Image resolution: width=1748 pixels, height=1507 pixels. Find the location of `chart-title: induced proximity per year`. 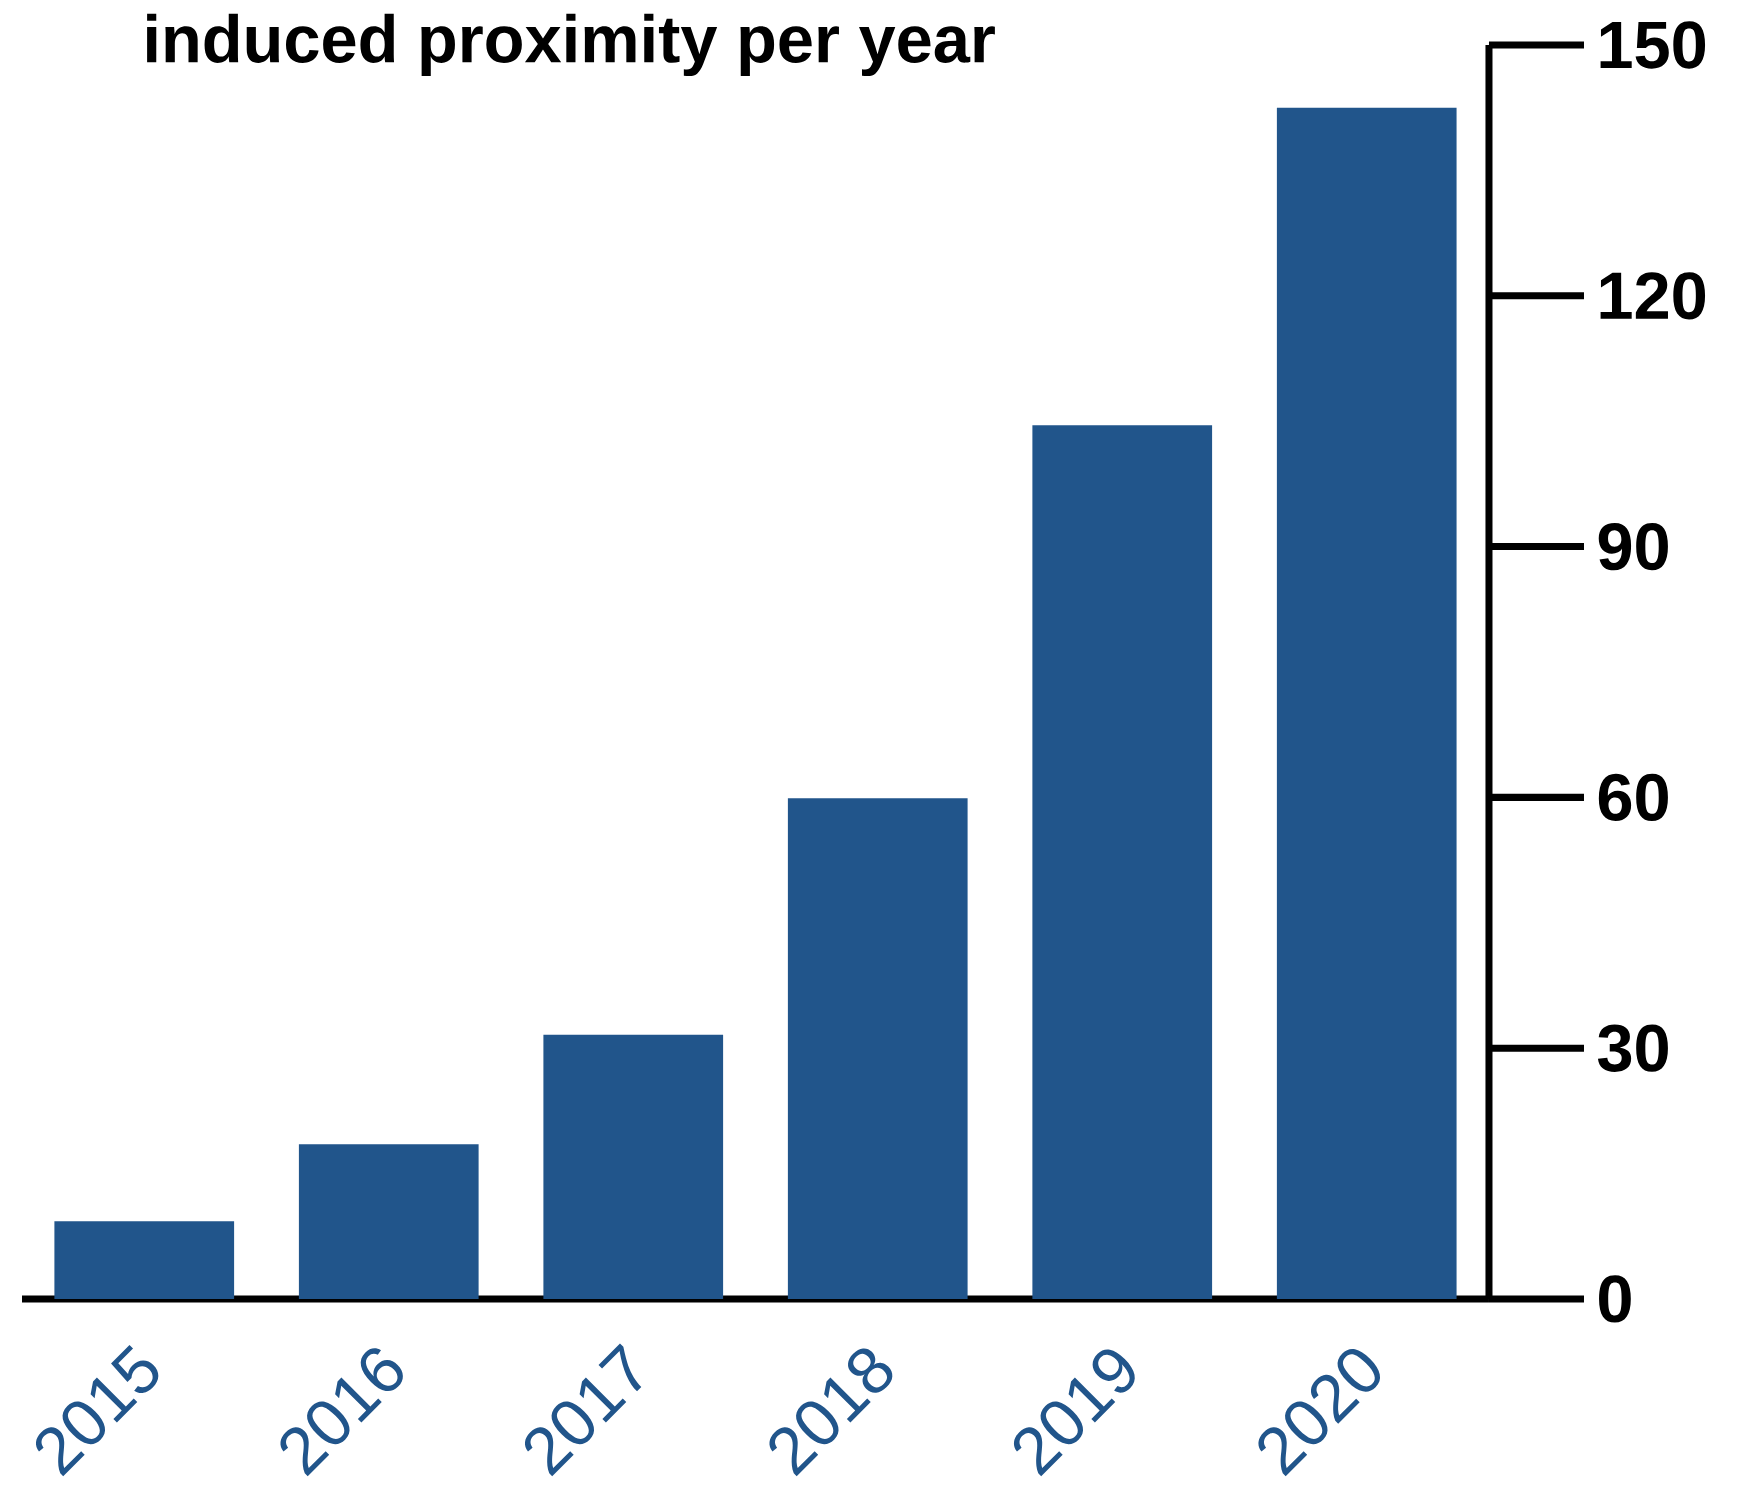

chart-title: induced proximity per year is located at coordinates (571, 45).